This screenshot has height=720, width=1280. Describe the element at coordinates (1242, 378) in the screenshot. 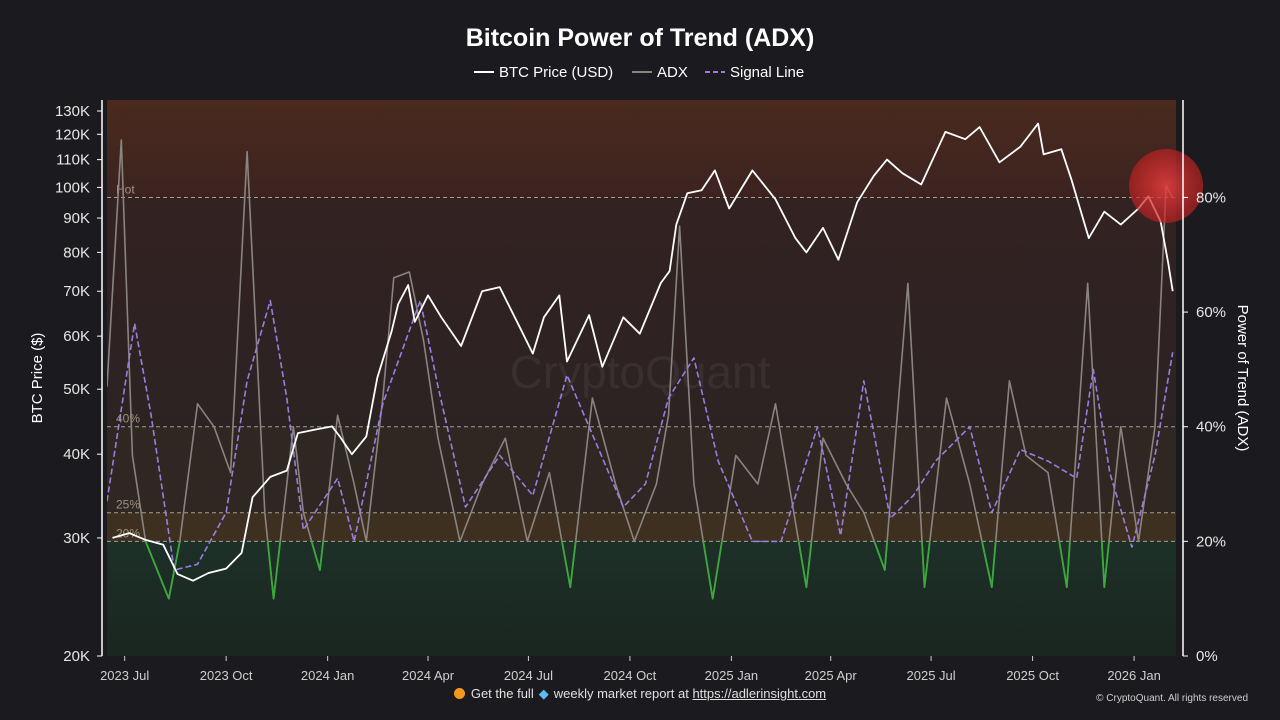

I see `y-axis-right-title: Power of Trend (ADX)` at that location.